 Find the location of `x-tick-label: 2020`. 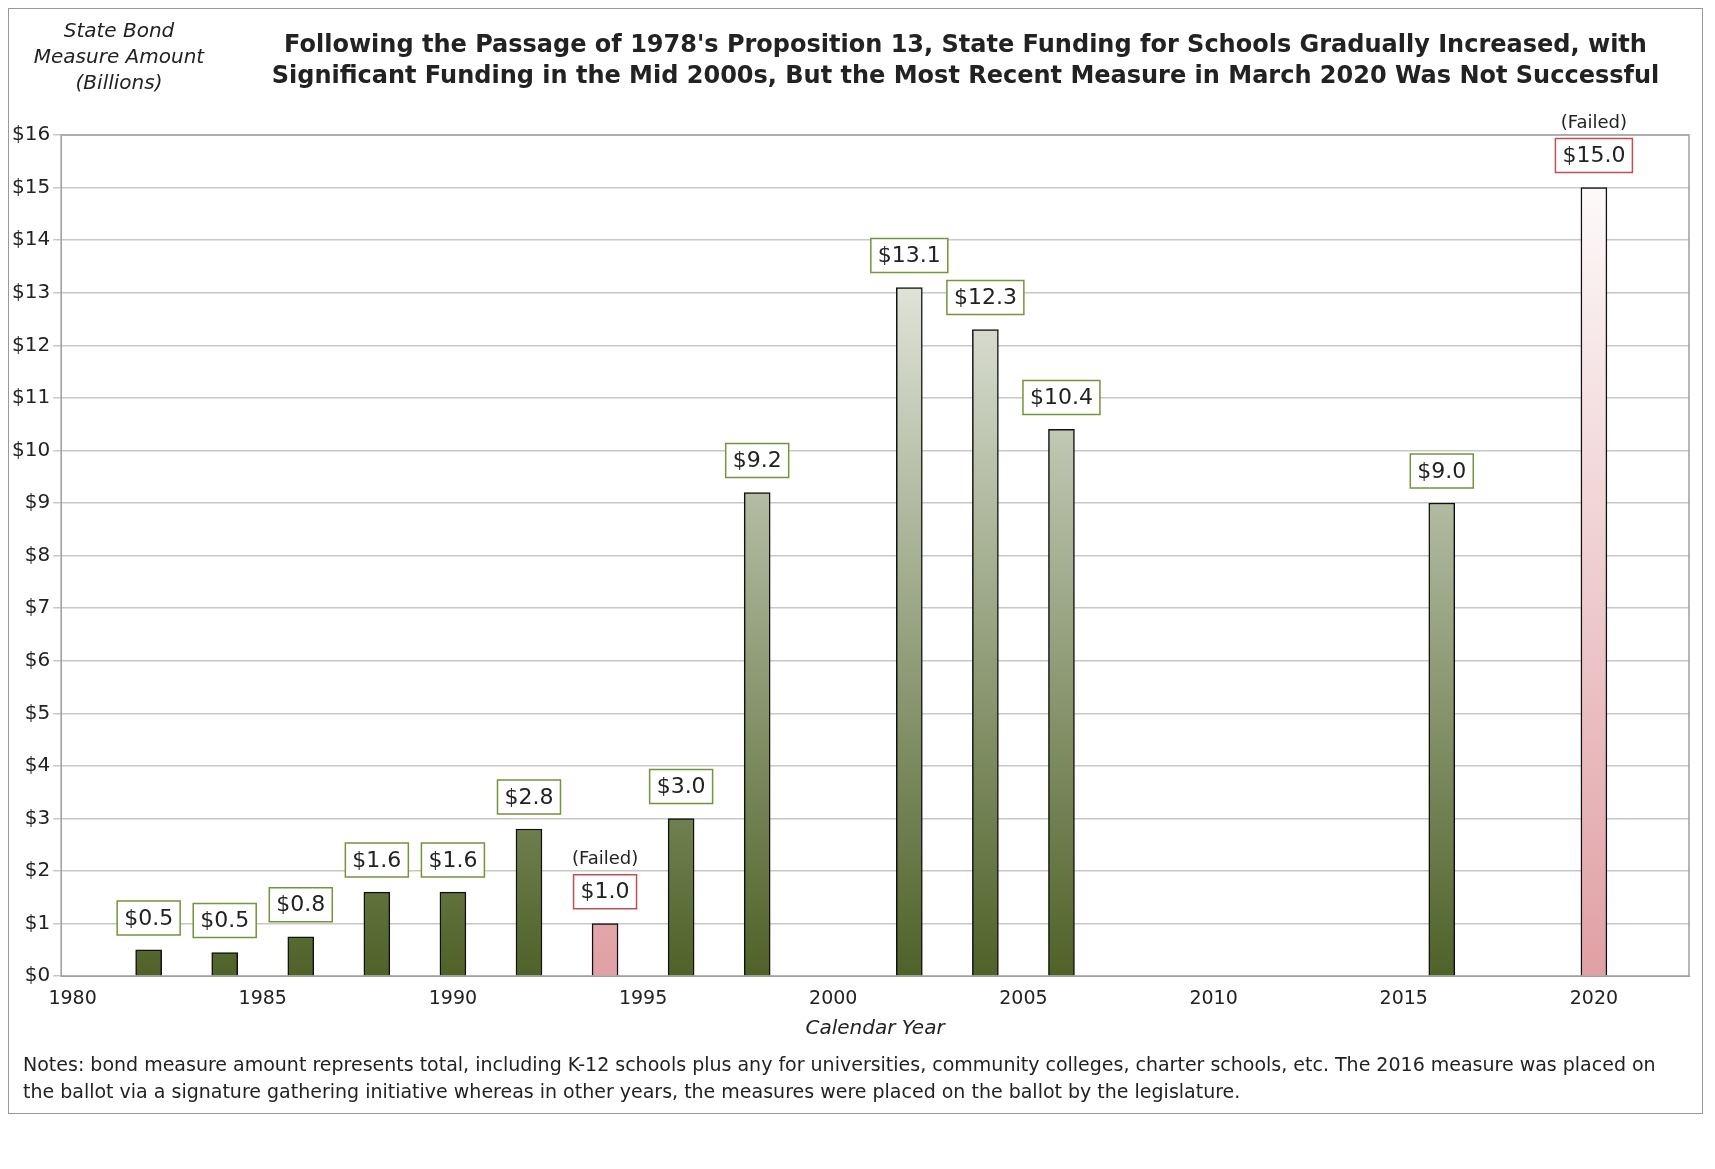

x-tick-label: 2020 is located at coordinates (1594, 996).